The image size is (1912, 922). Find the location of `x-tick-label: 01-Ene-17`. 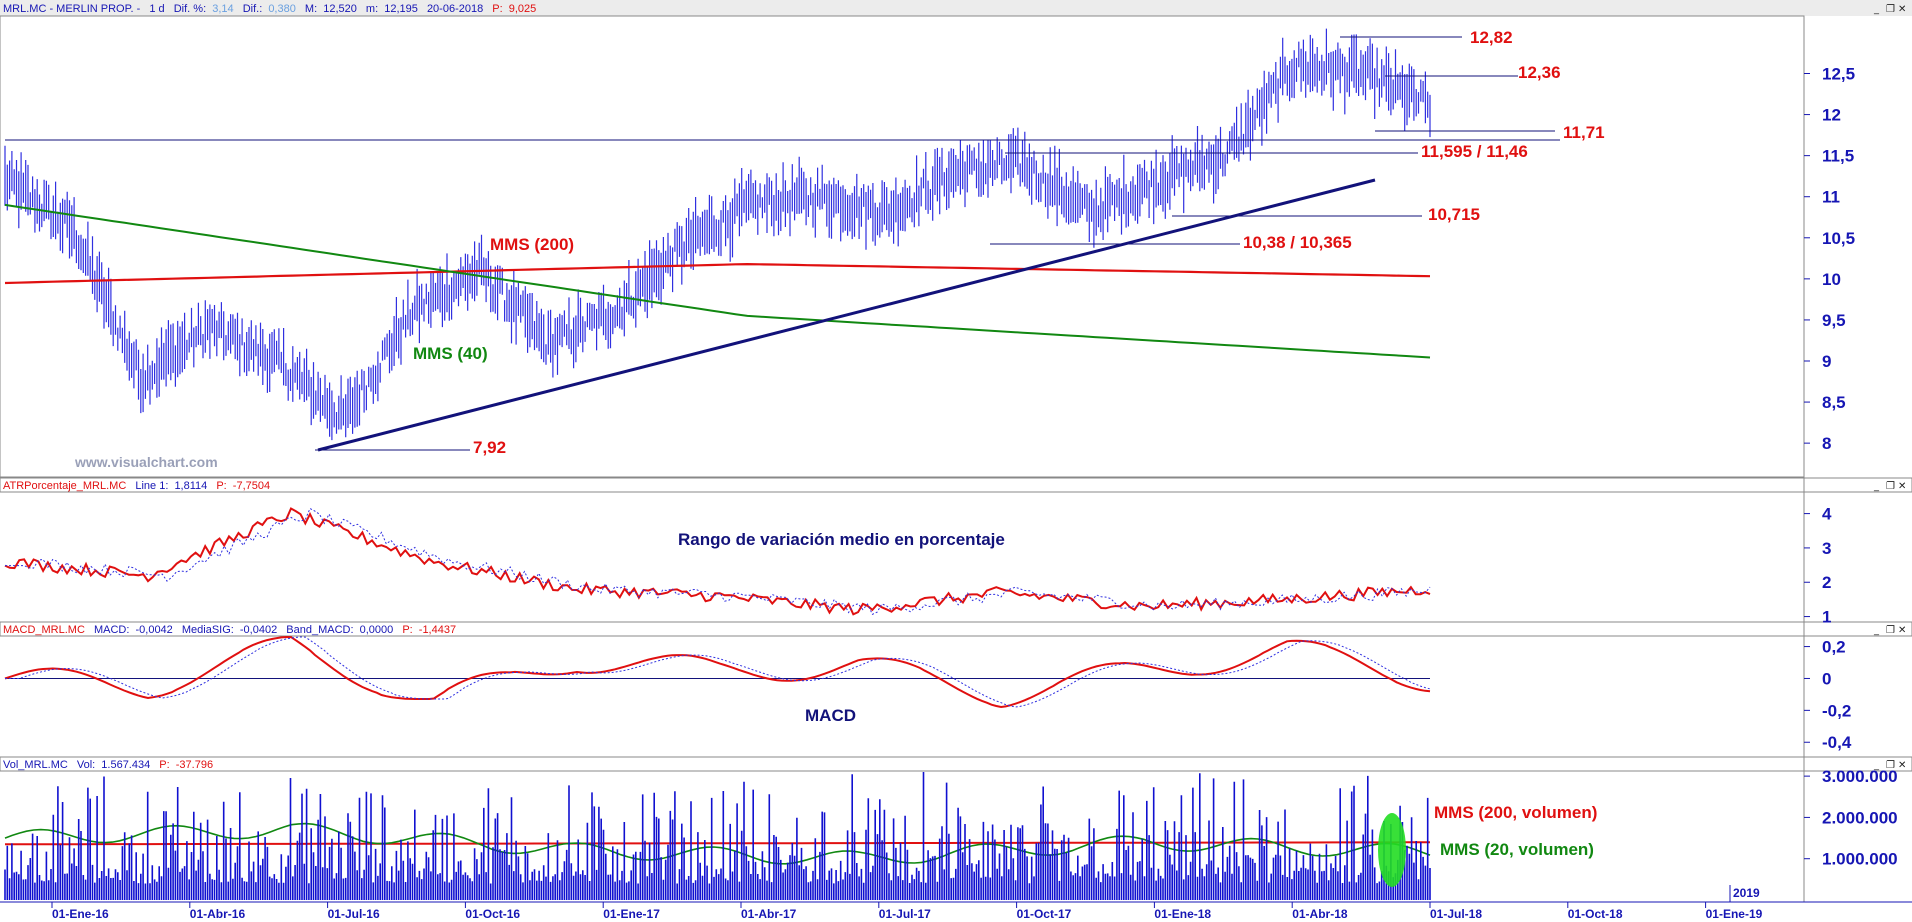

x-tick-label: 01-Ene-17 is located at coordinates (631, 914).